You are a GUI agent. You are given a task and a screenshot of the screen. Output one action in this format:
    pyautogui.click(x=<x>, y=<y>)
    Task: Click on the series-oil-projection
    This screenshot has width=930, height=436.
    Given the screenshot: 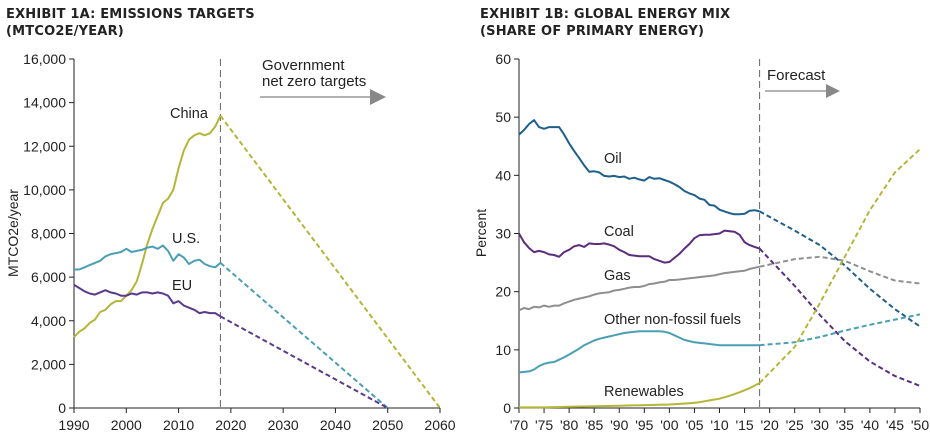 What is the action you would take?
    pyautogui.click(x=840, y=269)
    